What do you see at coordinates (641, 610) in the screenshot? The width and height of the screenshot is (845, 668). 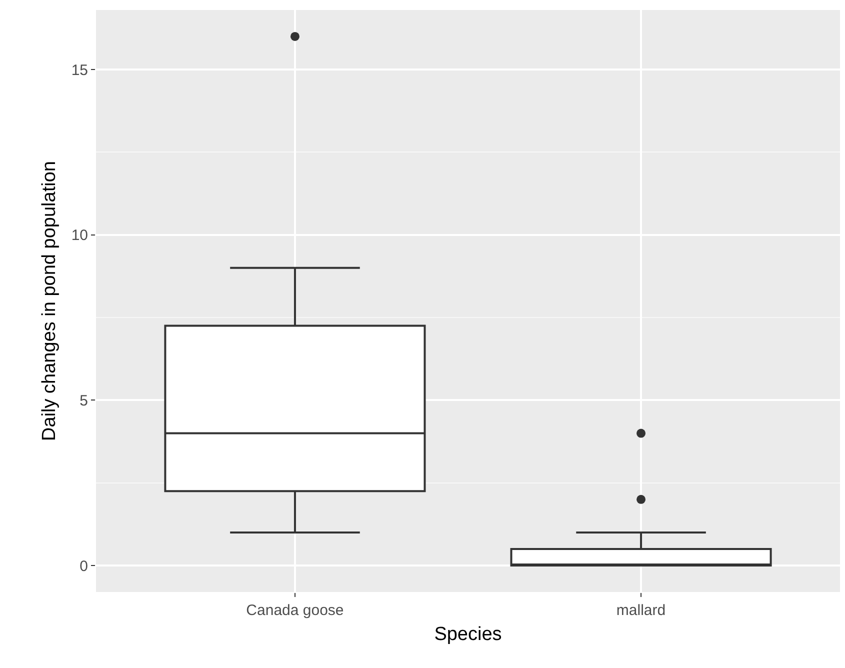 I see `x-tick-label: mallard` at bounding box center [641, 610].